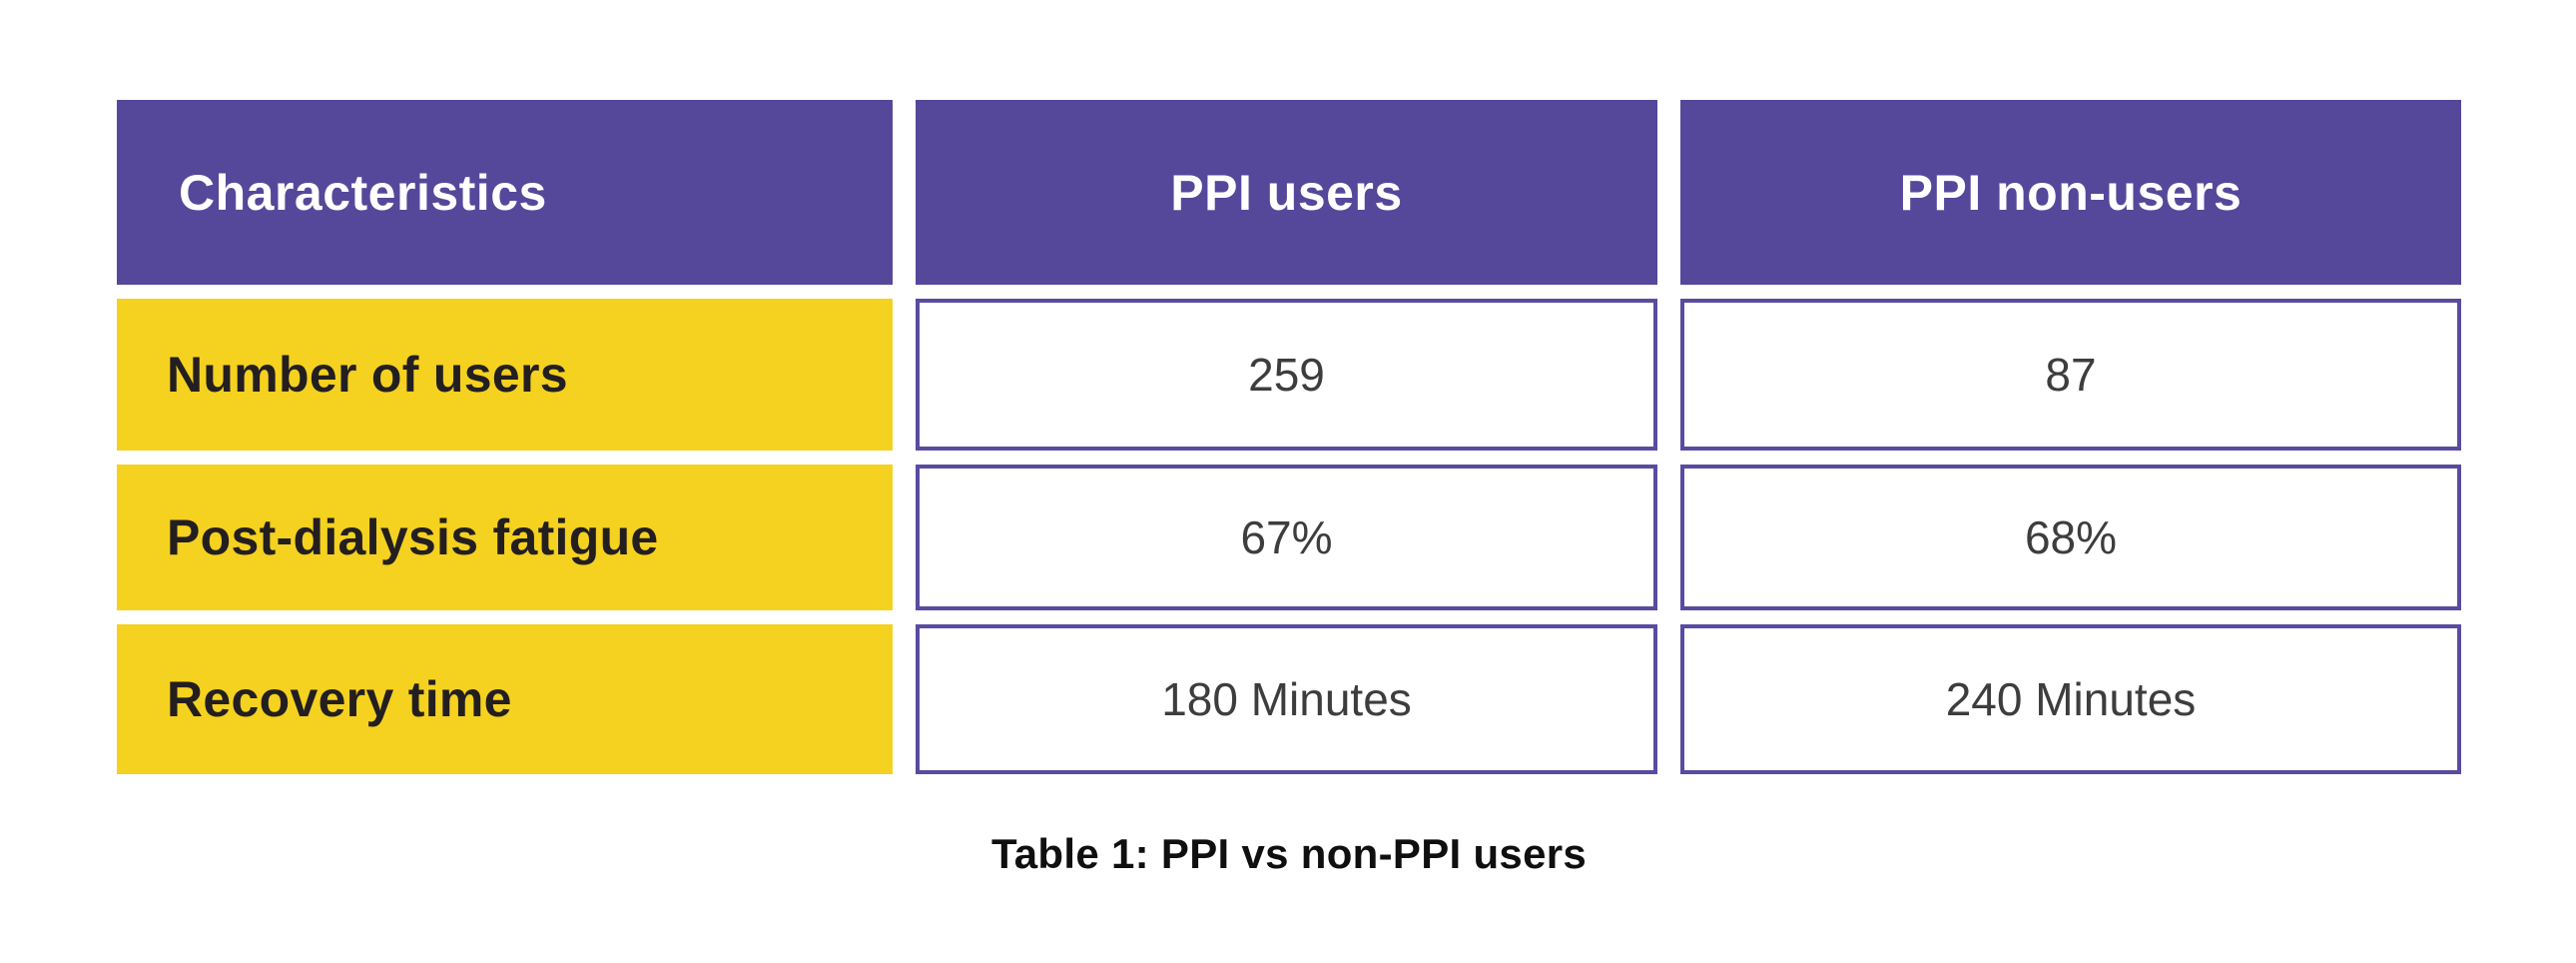  What do you see at coordinates (2070, 537) in the screenshot?
I see `value-fatigue-non-ppi: 68%` at bounding box center [2070, 537].